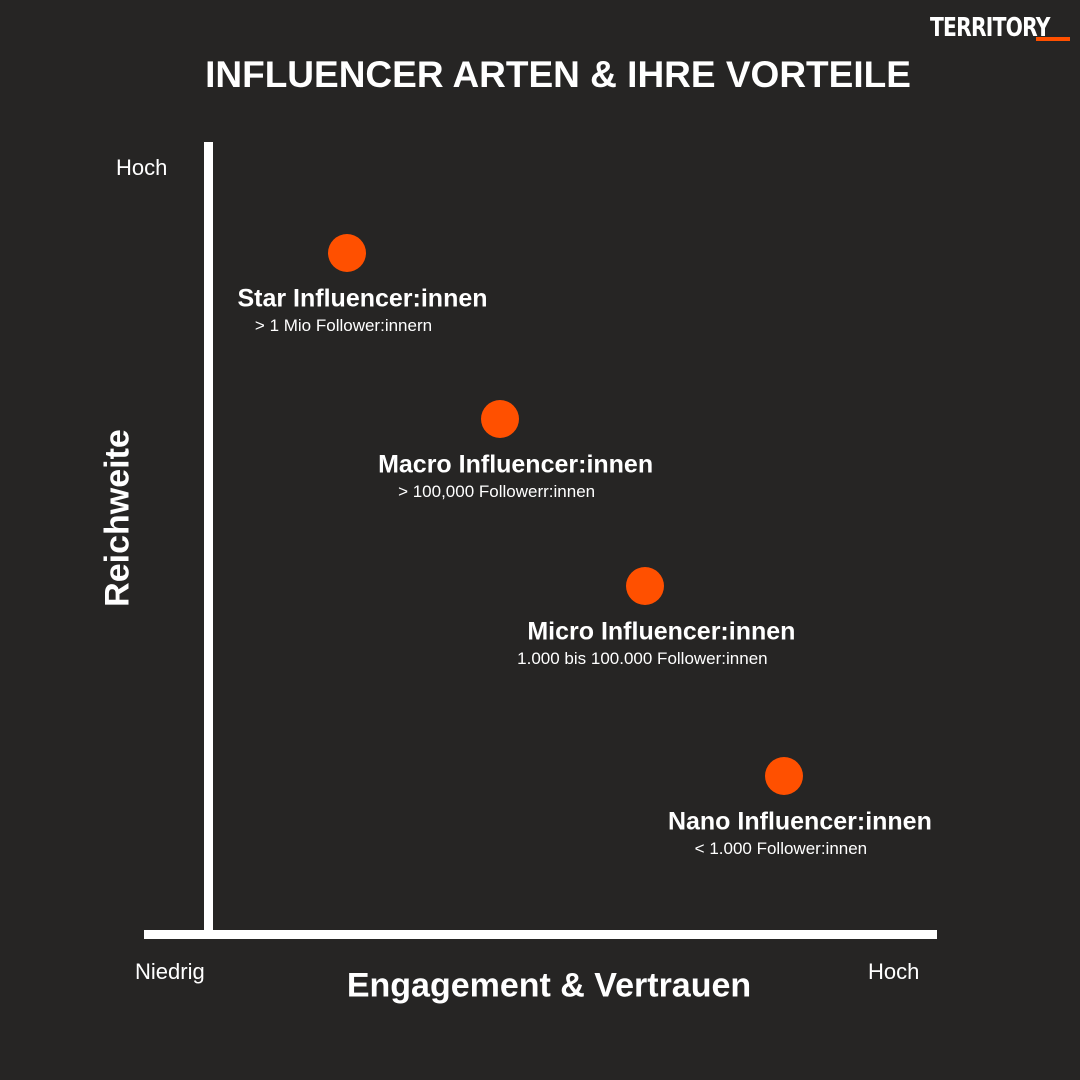 This screenshot has width=1080, height=1080. What do you see at coordinates (558, 74) in the screenshot?
I see `chart-title: INFLUENCER ARTEN & IHRE VORTEILE` at bounding box center [558, 74].